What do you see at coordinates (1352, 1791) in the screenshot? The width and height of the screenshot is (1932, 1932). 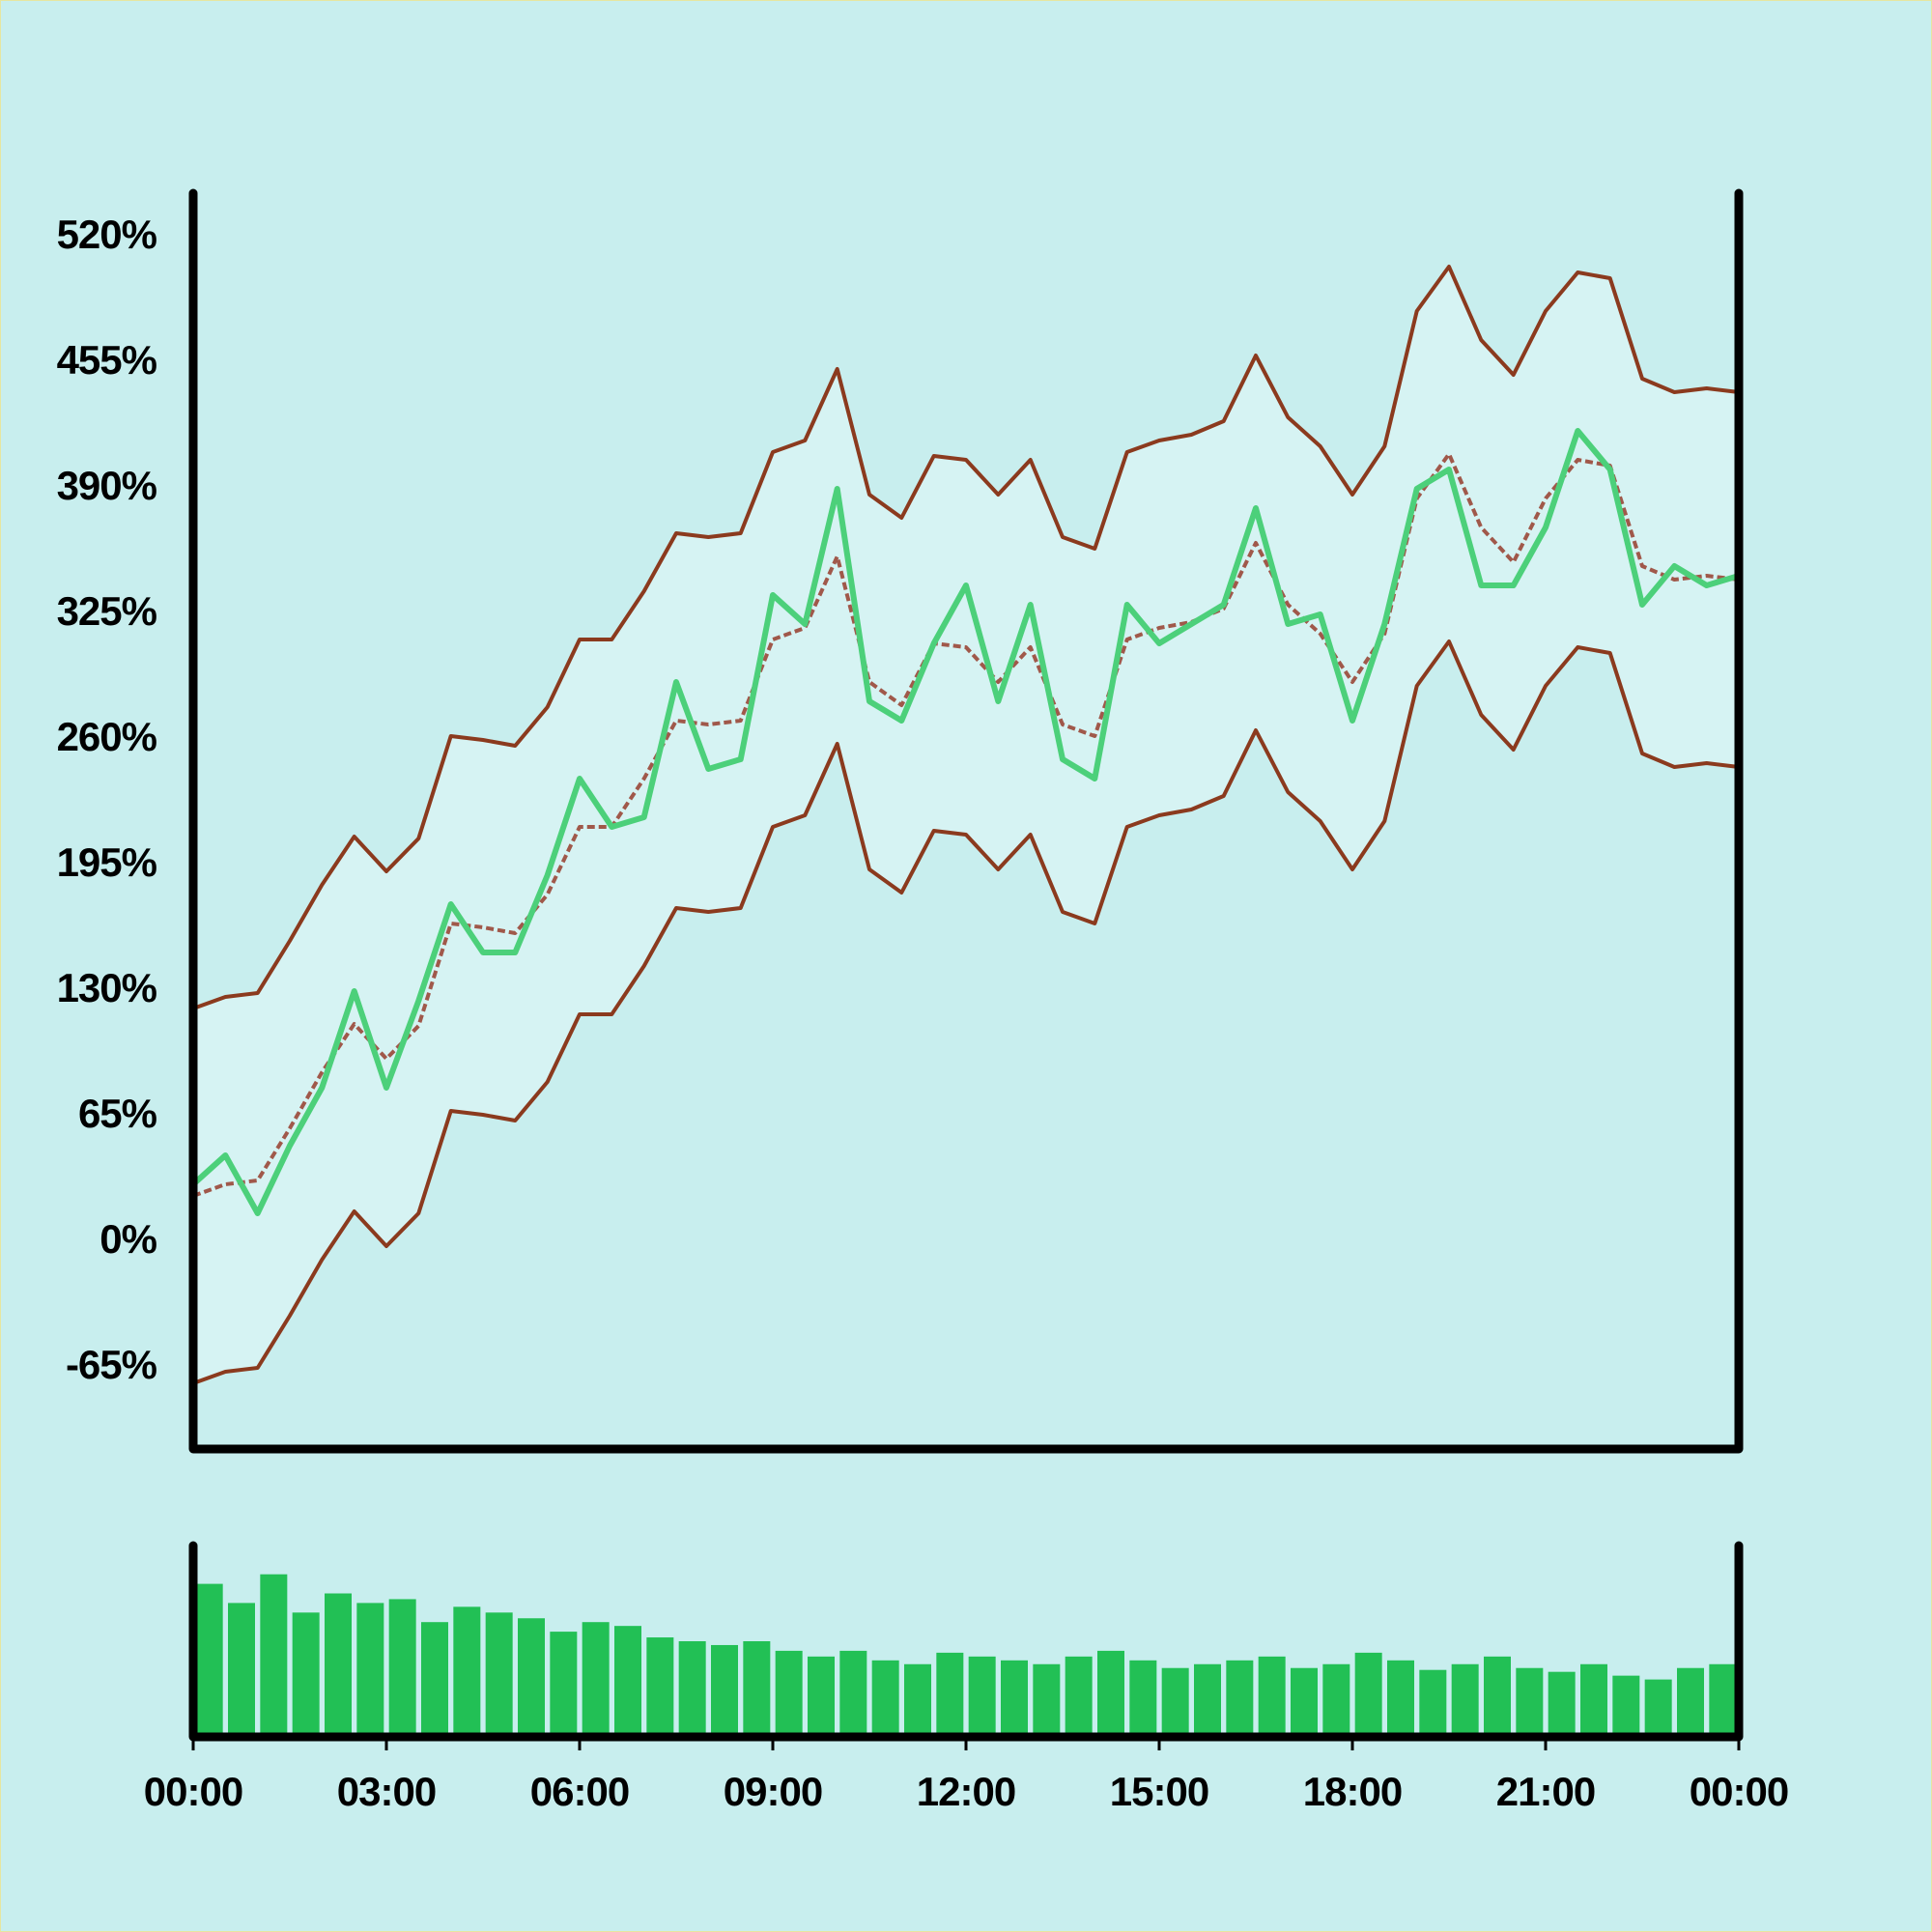 I see `x-tick-label: 18:00` at bounding box center [1352, 1791].